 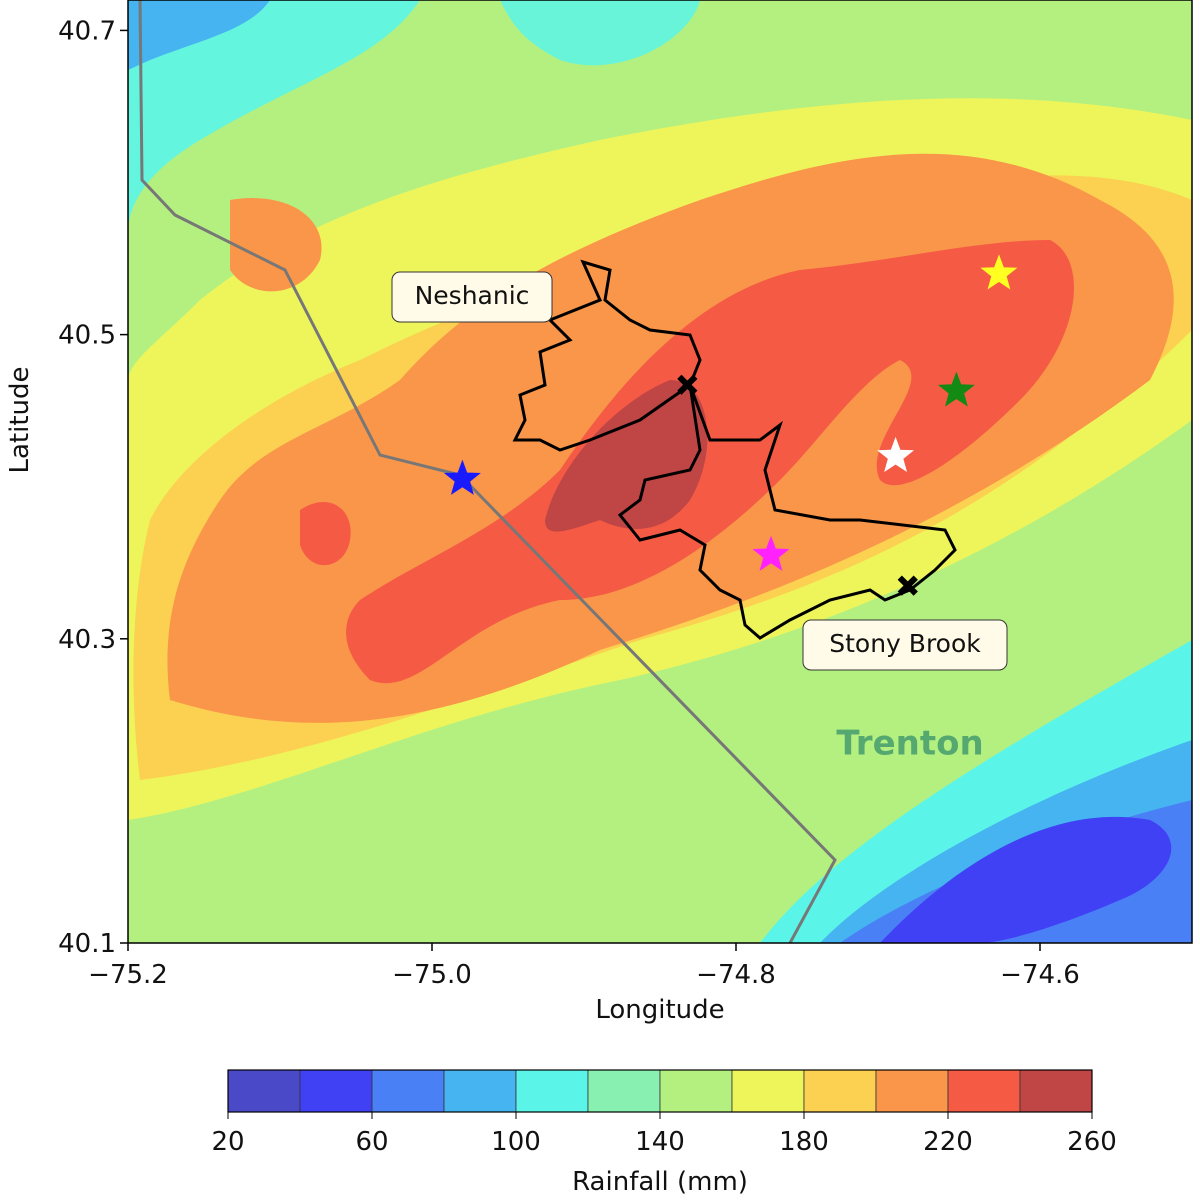 What do you see at coordinates (87, 336) in the screenshot?
I see `y-tick-label: 40.5` at bounding box center [87, 336].